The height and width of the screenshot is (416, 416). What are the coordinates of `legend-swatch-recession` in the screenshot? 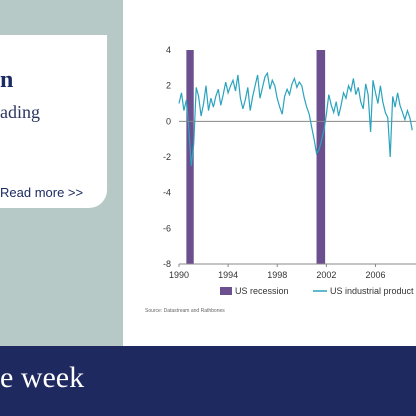 It's located at (226, 291).